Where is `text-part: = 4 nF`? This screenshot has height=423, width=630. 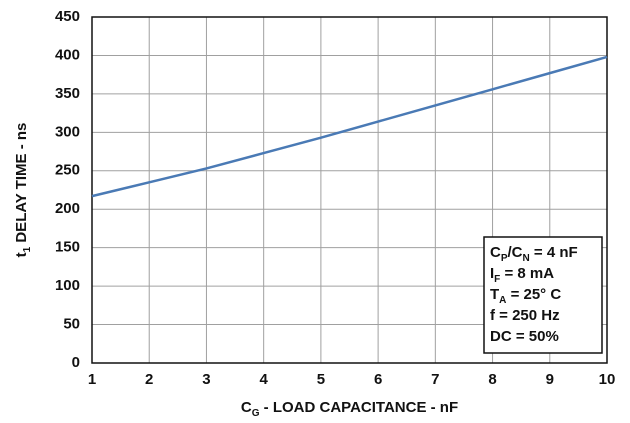
text-part: = 4 nF is located at coordinates (554, 252).